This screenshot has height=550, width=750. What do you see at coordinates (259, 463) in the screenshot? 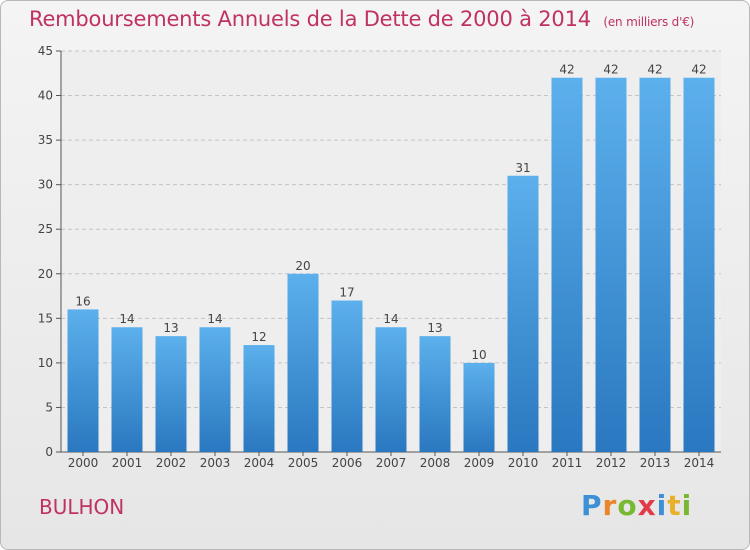
I see `x-tick-label: 2004` at bounding box center [259, 463].